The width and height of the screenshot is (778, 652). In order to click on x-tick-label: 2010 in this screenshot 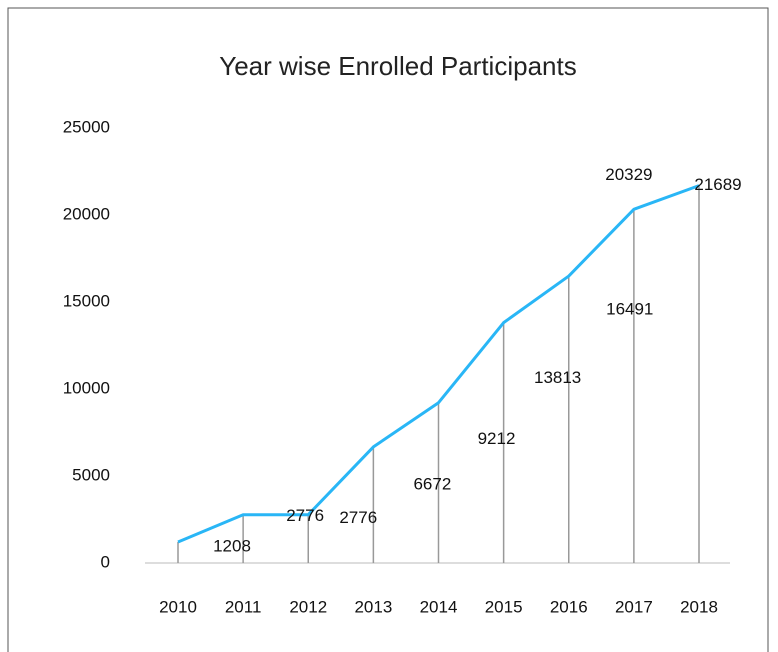, I will do `click(178, 606)`.